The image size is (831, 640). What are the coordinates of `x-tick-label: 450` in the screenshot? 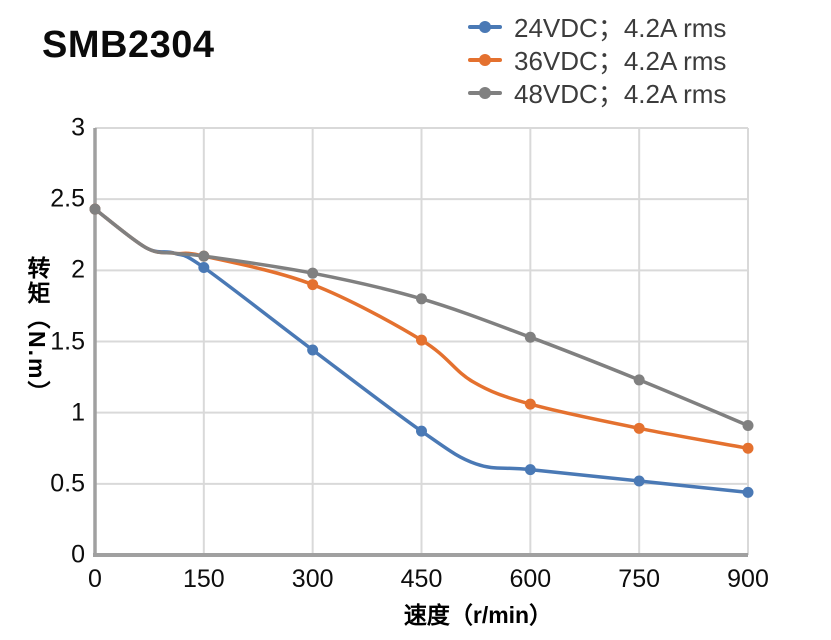 It's located at (421, 579).